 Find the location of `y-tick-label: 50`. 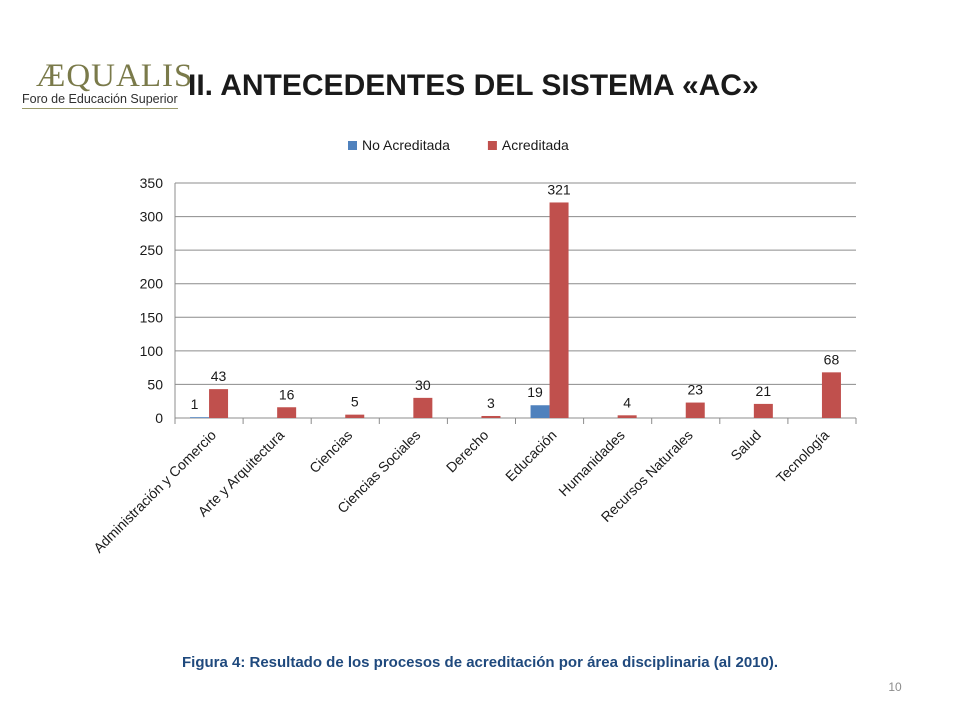

y-tick-label: 50 is located at coordinates (155, 384).